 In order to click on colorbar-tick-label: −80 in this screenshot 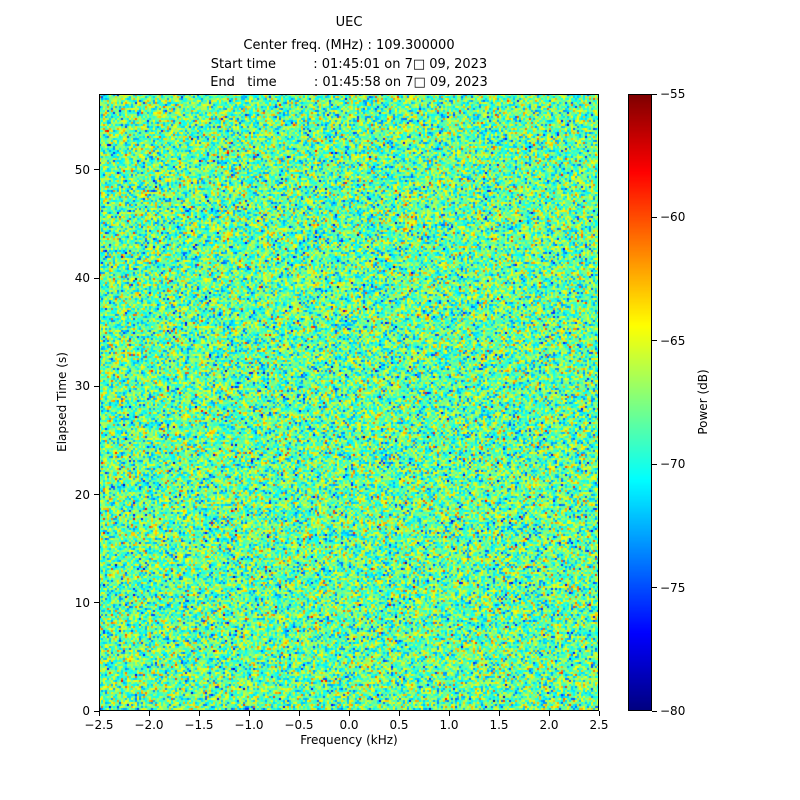, I will do `click(673, 711)`.